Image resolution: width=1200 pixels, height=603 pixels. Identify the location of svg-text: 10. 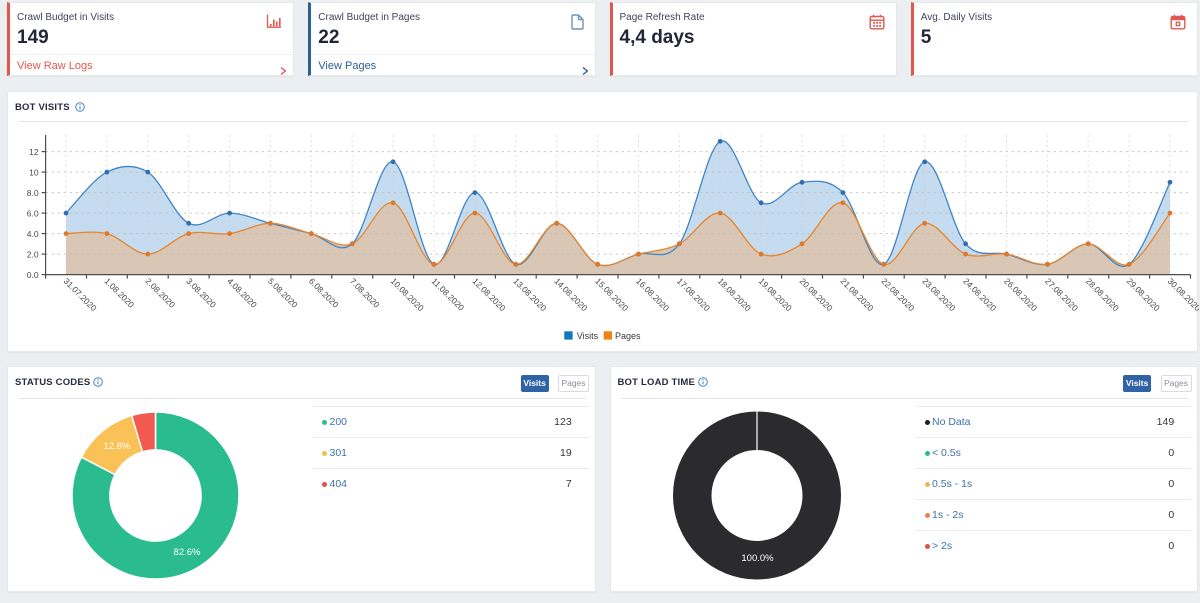
(34, 172).